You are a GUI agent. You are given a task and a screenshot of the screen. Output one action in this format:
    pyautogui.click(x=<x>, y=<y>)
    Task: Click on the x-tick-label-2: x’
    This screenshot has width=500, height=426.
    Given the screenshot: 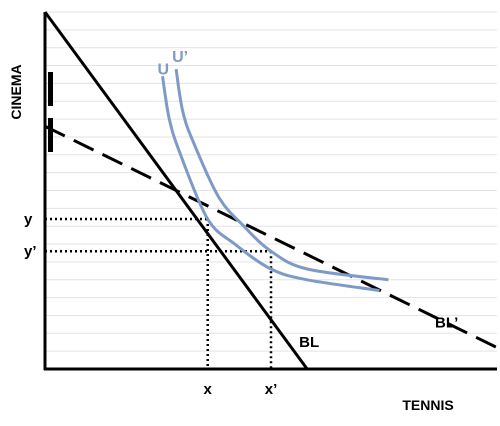 What is the action you would take?
    pyautogui.click(x=271, y=389)
    